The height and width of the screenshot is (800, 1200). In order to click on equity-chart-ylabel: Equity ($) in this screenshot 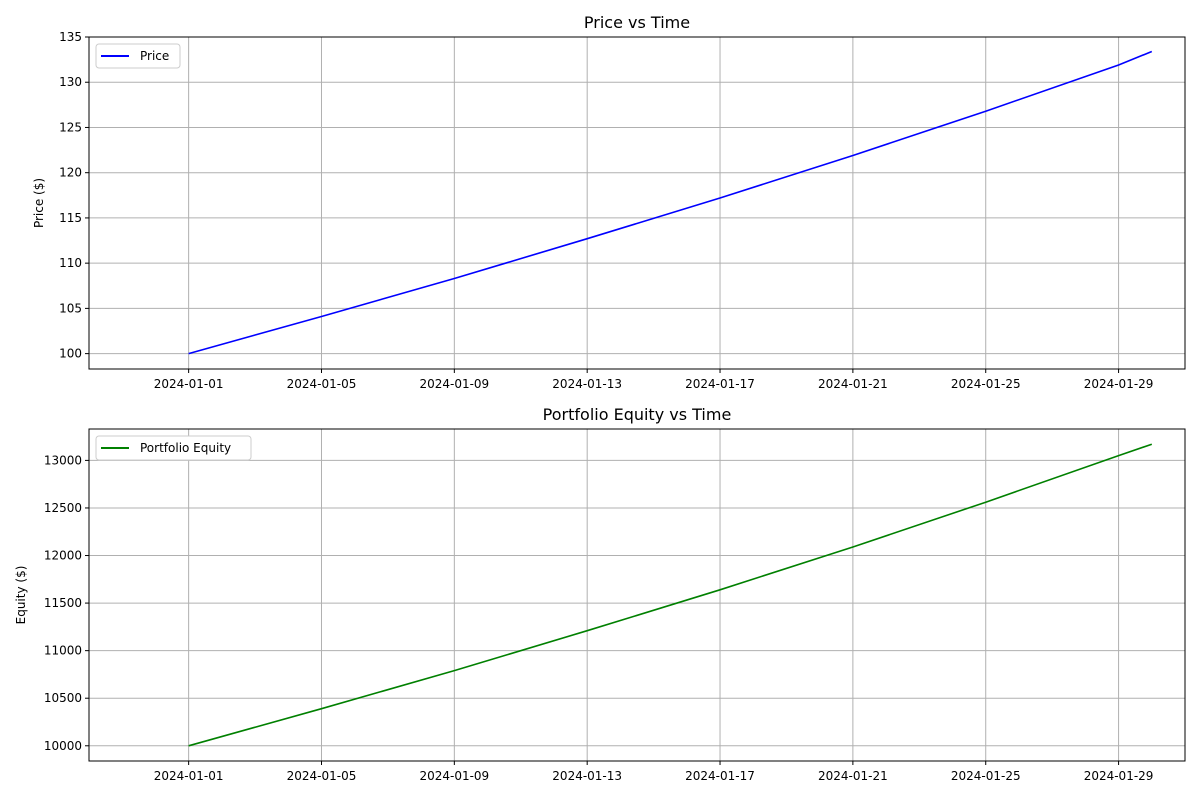, I will do `click(21, 595)`.